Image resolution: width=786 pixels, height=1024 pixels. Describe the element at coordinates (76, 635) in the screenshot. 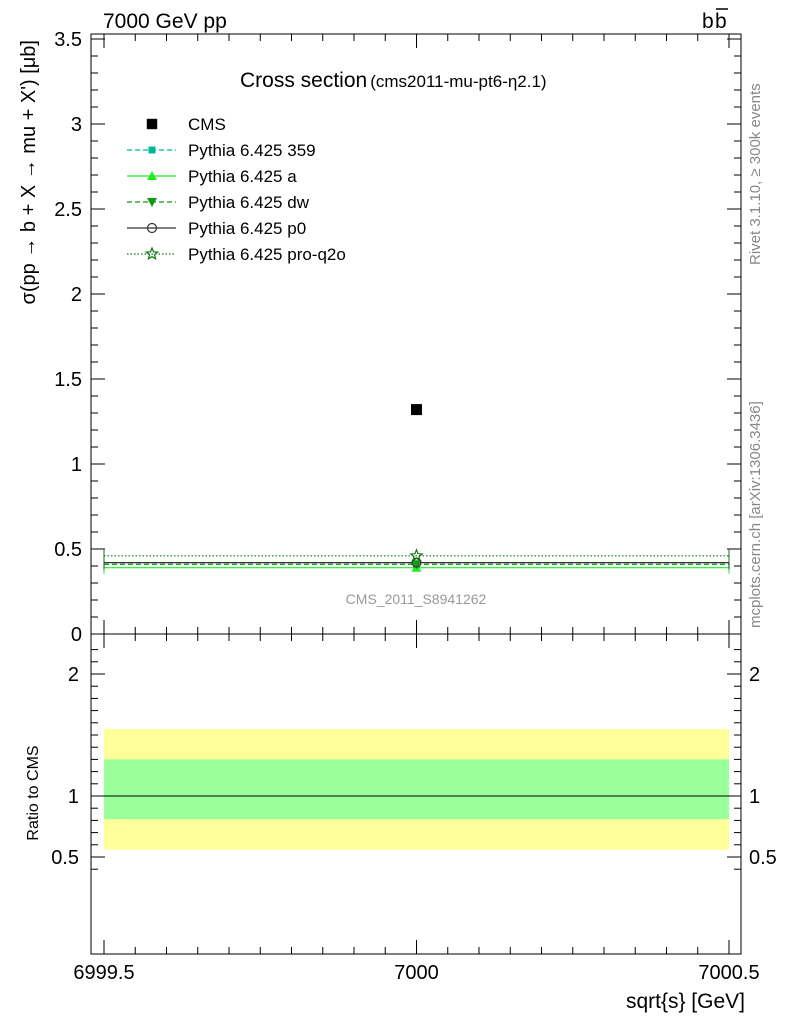

I see `main-y-tick-label: 0` at that location.